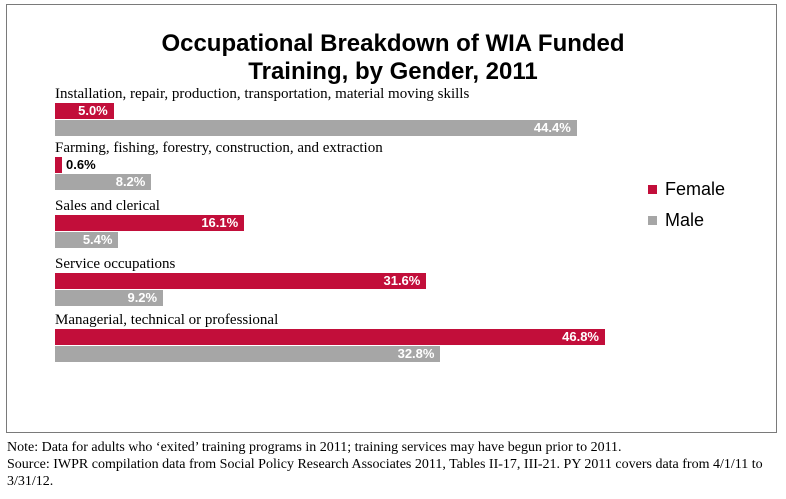  I want to click on data-label: 32.8%, so click(416, 353).